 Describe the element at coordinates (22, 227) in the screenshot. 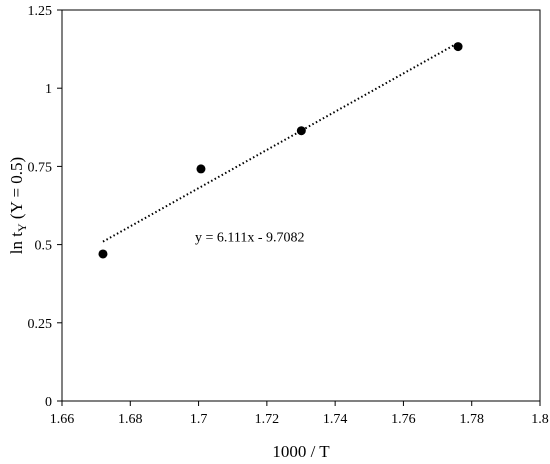

I see `y-axis-title-subscript: Y` at that location.